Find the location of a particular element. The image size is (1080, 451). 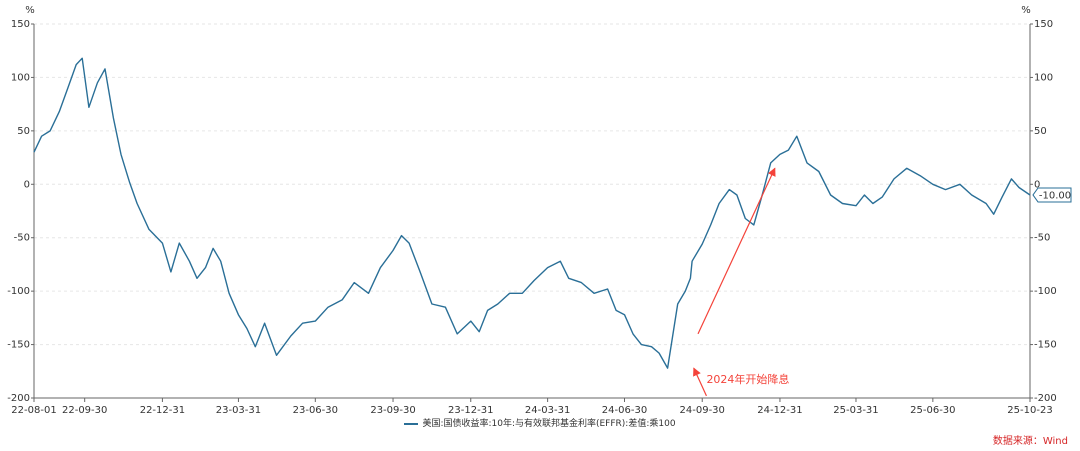

x-tick-label: 23-12-31 is located at coordinates (470, 410).